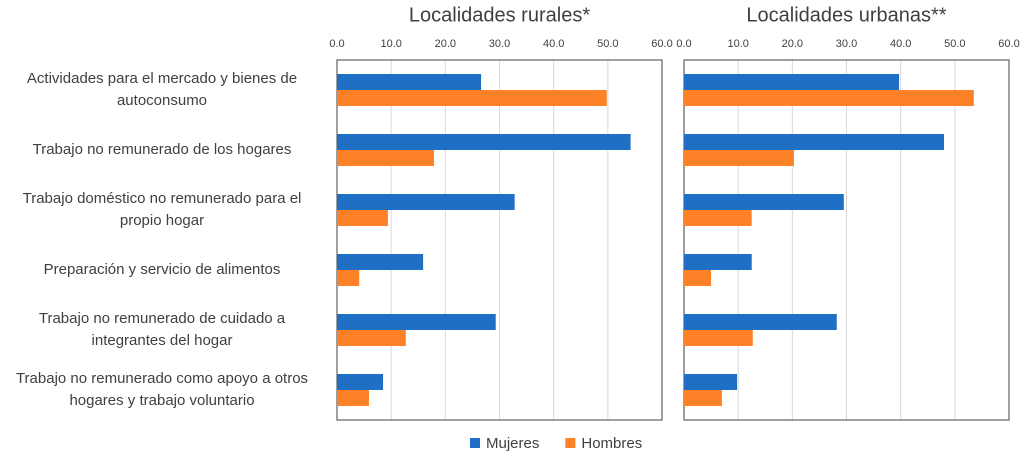 This screenshot has height=460, width=1025. Describe the element at coordinates (611, 443) in the screenshot. I see `legend-label: Hombres` at that location.